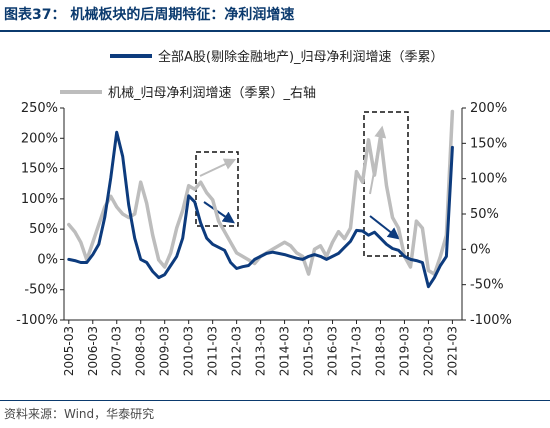 This screenshot has height=428, width=550. I want to click on x-tick-label: 2020-03, so click(428, 351).